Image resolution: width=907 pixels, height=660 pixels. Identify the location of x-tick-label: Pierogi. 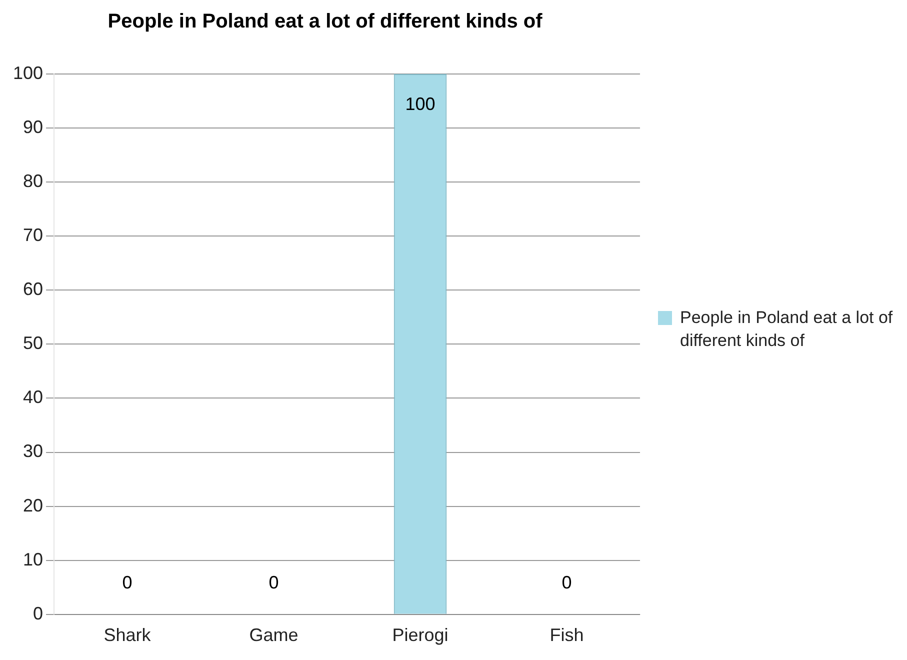
(420, 635).